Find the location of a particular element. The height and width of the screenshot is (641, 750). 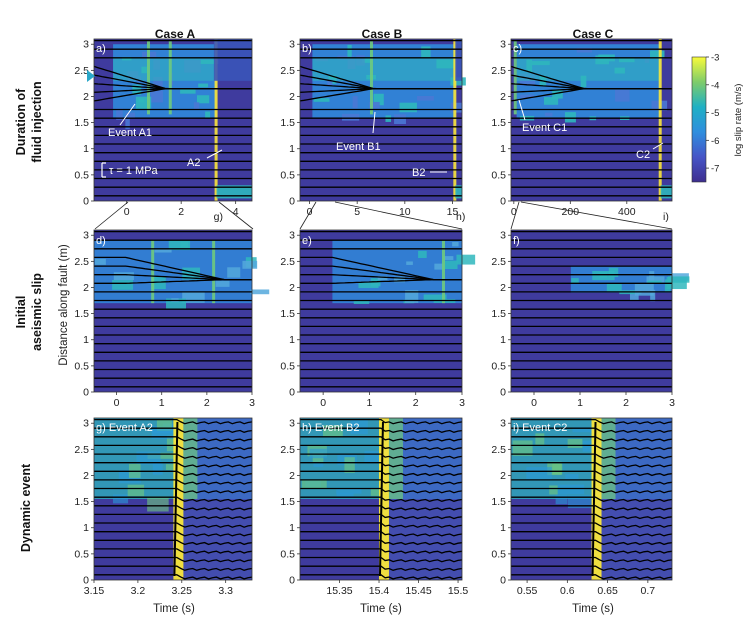

x-tick-label: 0.55 is located at coordinates (527, 591).